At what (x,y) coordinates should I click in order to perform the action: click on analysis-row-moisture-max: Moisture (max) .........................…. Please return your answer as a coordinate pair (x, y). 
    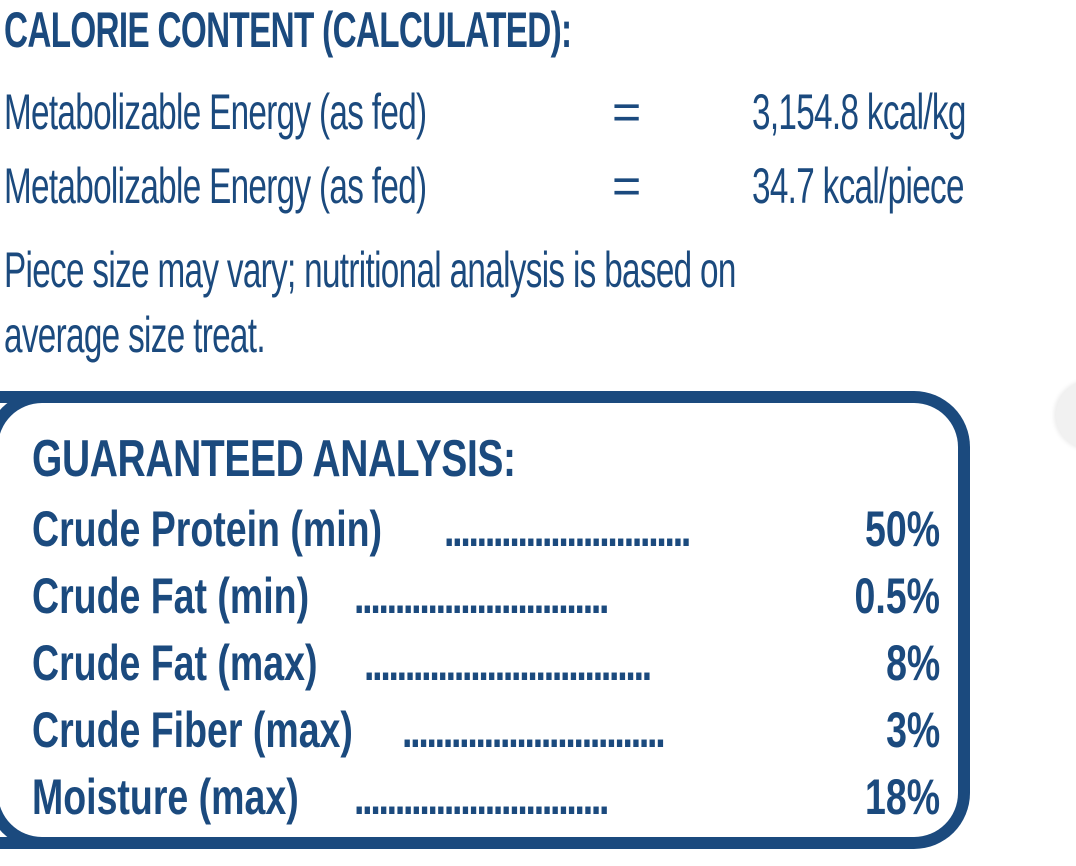
    Looking at the image, I should click on (486, 797).